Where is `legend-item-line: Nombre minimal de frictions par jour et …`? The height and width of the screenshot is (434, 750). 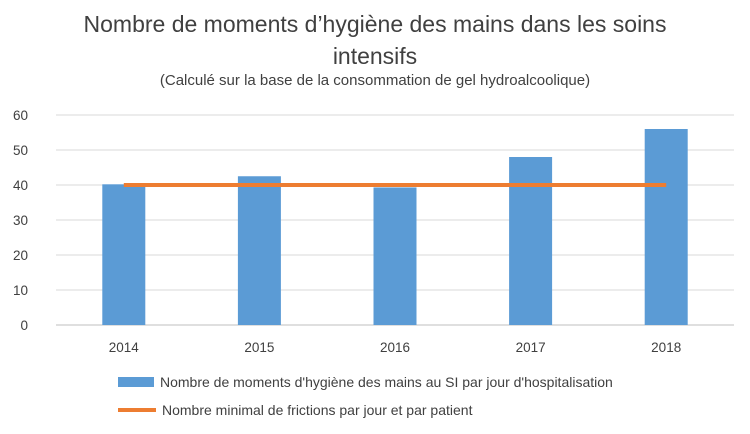
legend-item-line: Nombre minimal de frictions par jour et … is located at coordinates (295, 410).